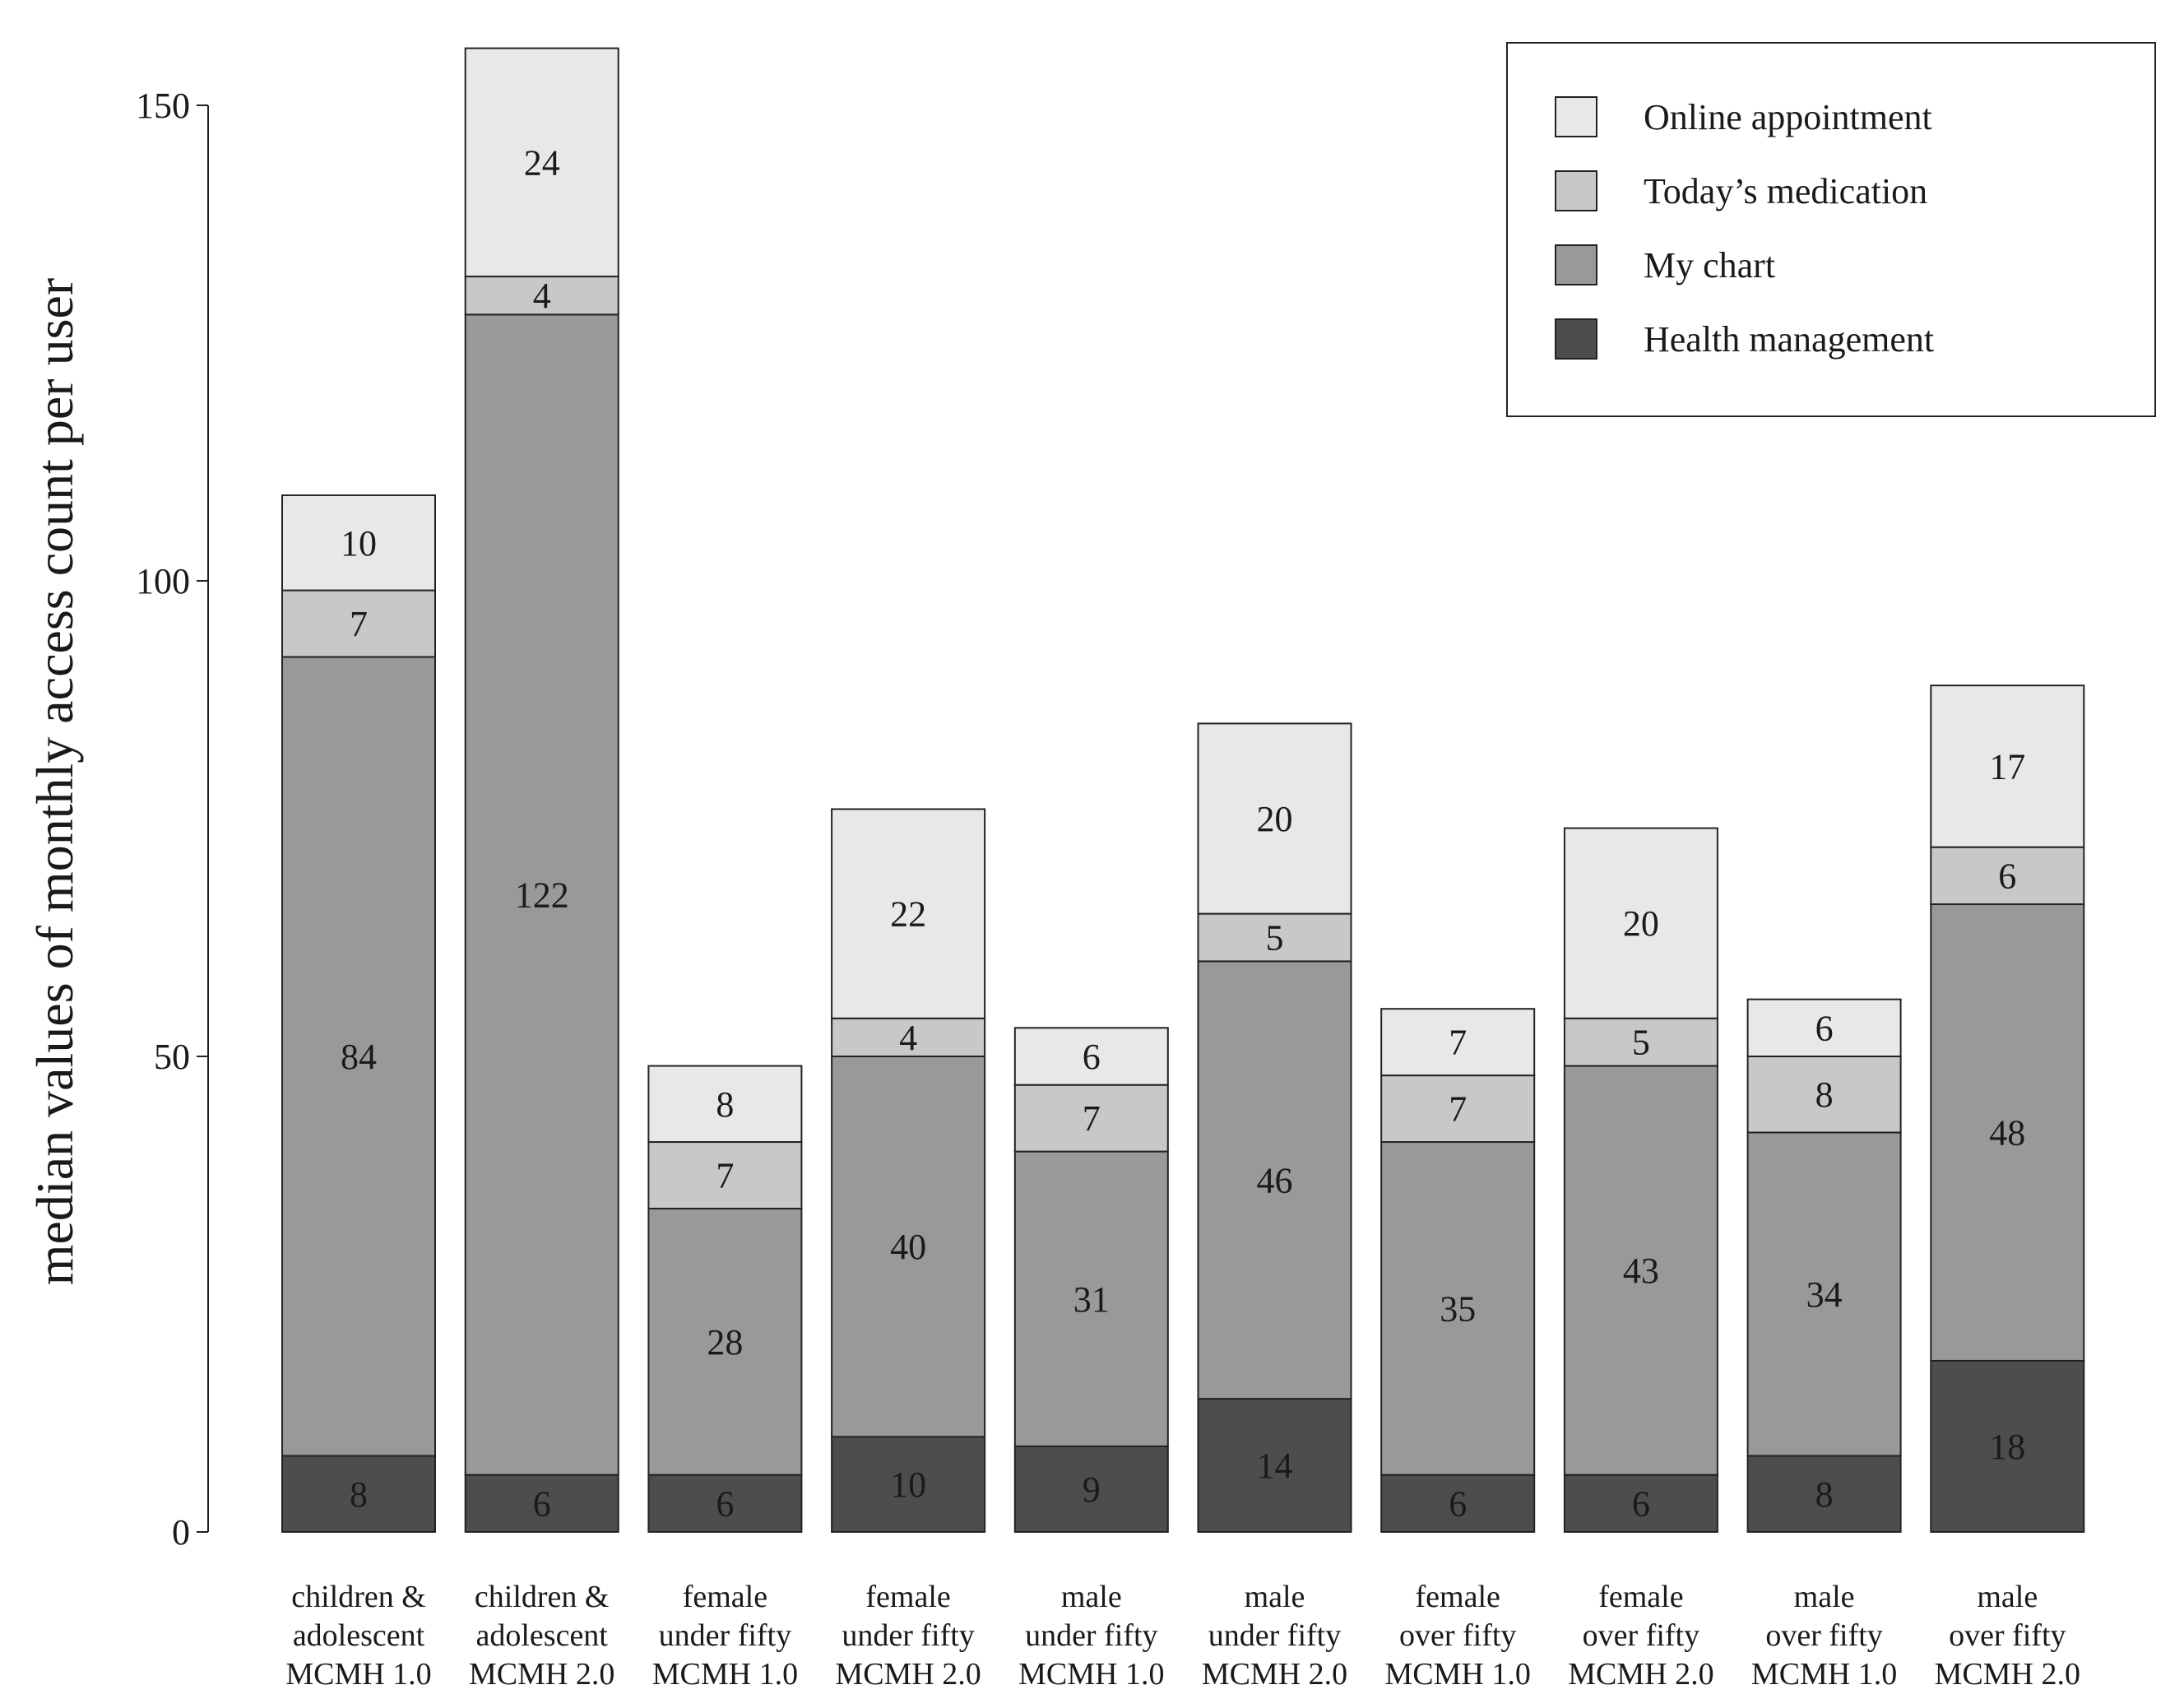  What do you see at coordinates (725, 1342) in the screenshot?
I see `bar-value-label: 28` at bounding box center [725, 1342].